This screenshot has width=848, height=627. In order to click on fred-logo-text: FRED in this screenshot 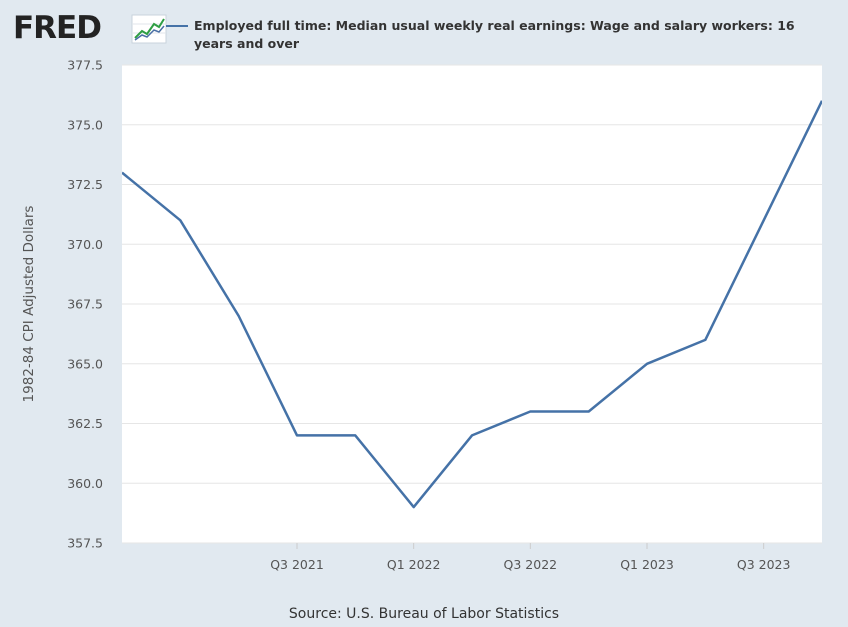, I will do `click(57, 28)`.